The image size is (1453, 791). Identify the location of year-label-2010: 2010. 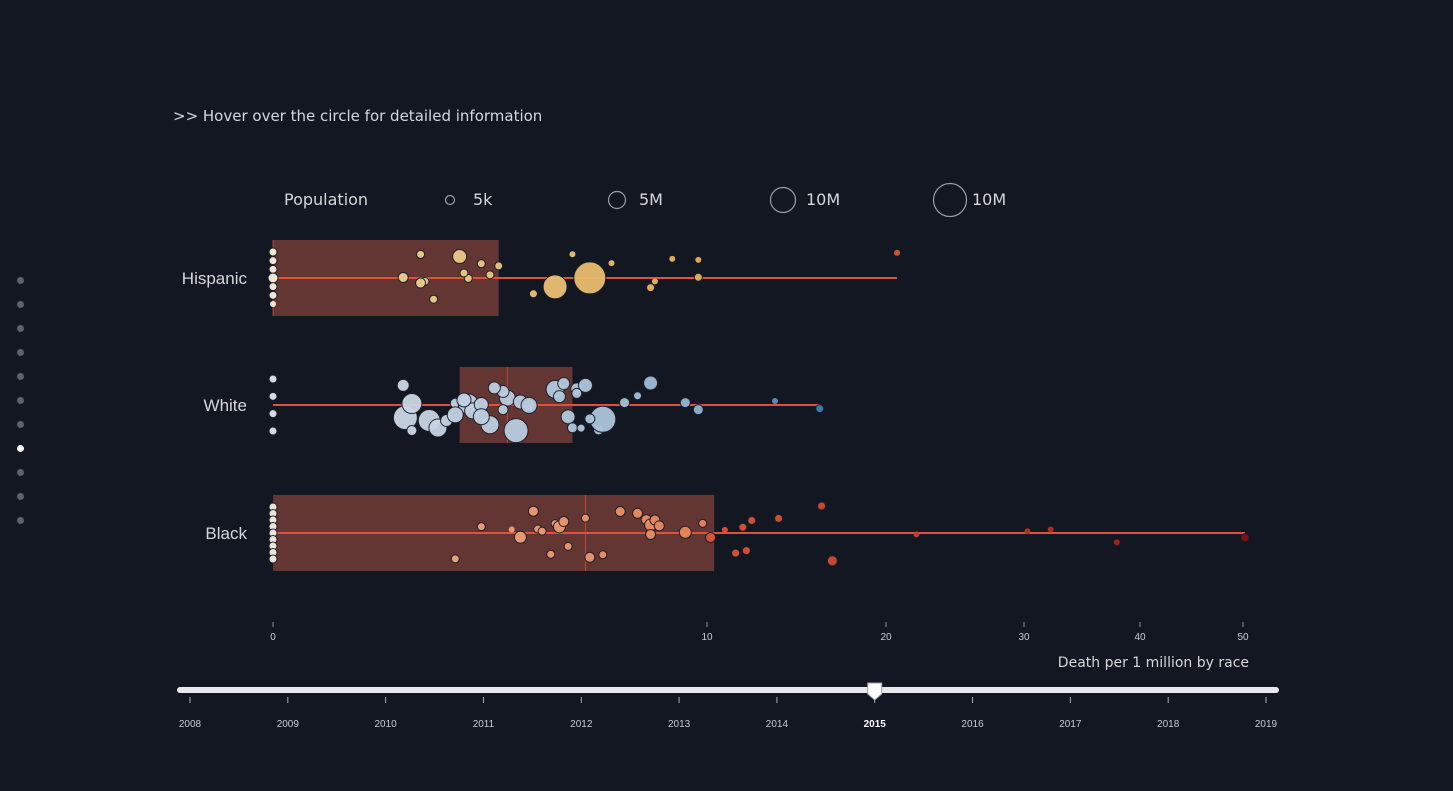
(386, 724).